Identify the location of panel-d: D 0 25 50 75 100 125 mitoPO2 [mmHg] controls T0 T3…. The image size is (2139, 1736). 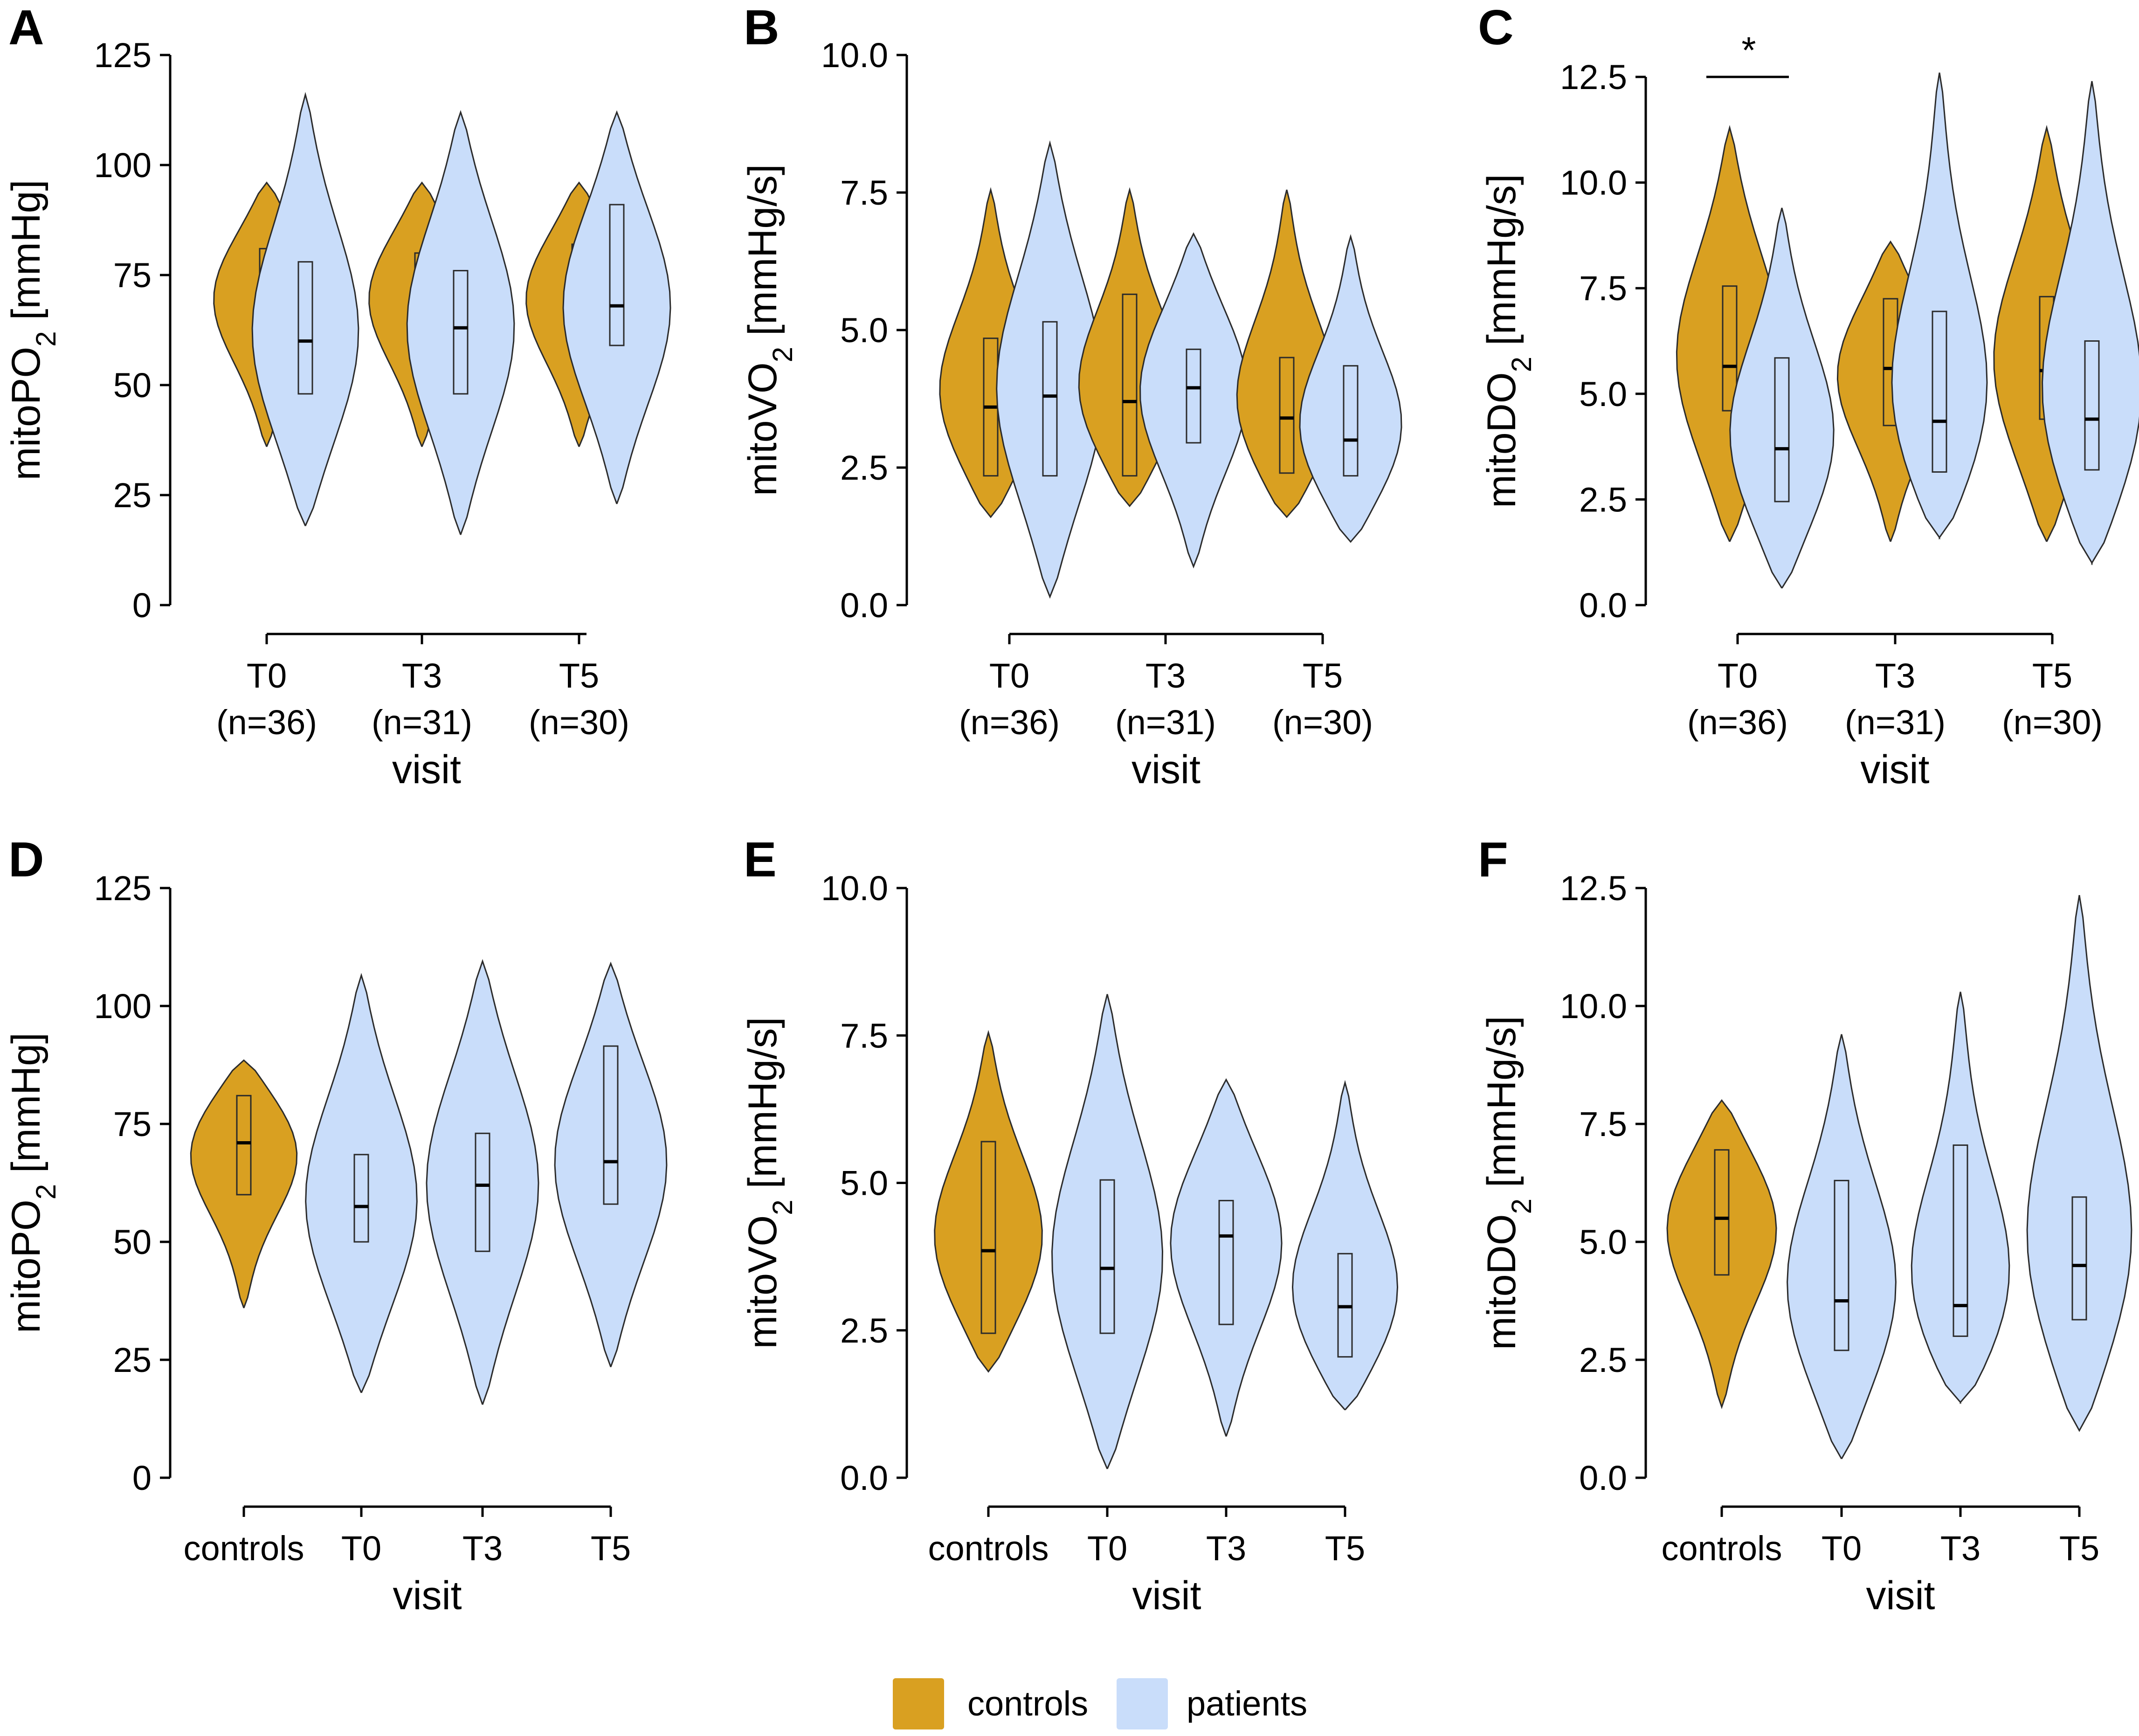
(336, 1225).